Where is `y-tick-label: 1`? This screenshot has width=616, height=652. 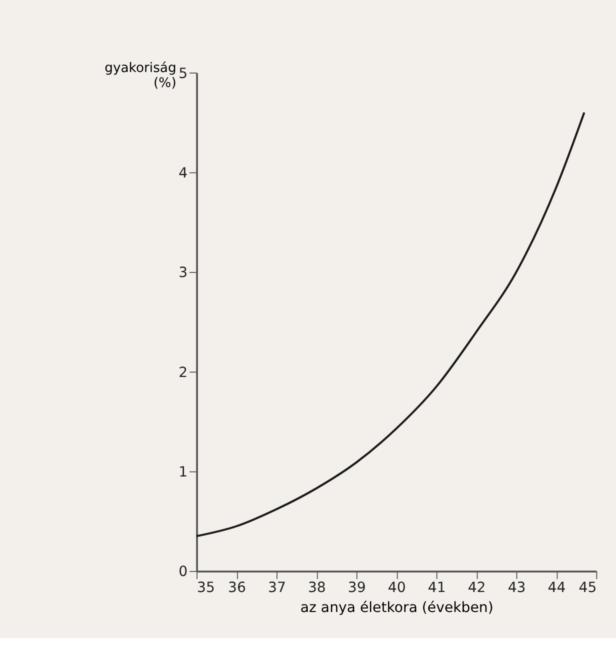
y-tick-label: 1 is located at coordinates (183, 472).